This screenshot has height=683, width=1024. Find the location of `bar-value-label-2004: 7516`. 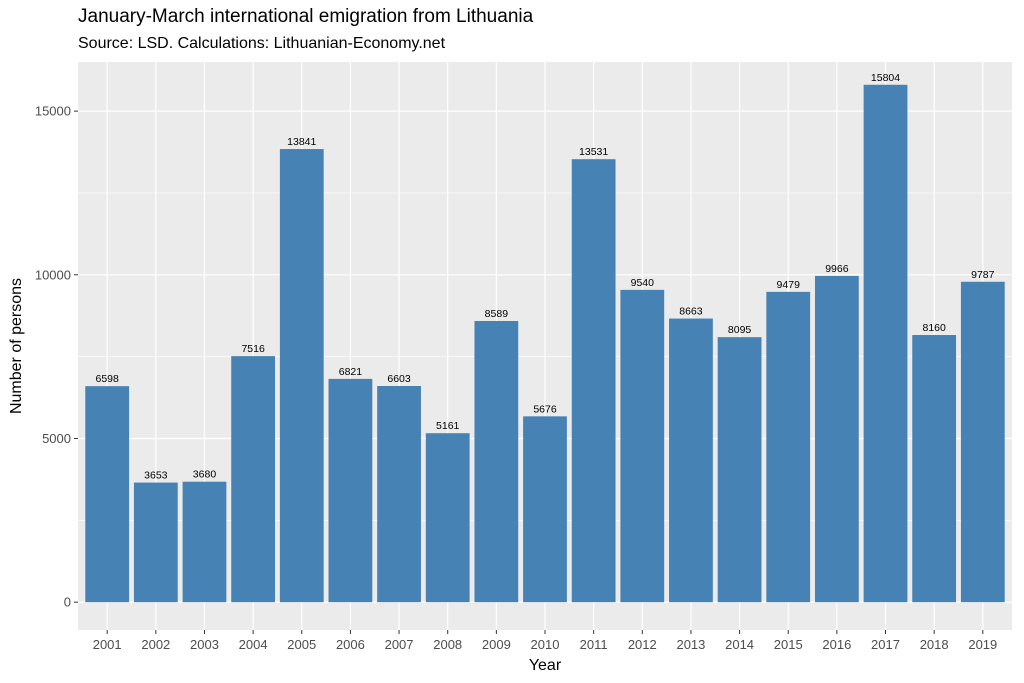

bar-value-label-2004: 7516 is located at coordinates (253, 349).